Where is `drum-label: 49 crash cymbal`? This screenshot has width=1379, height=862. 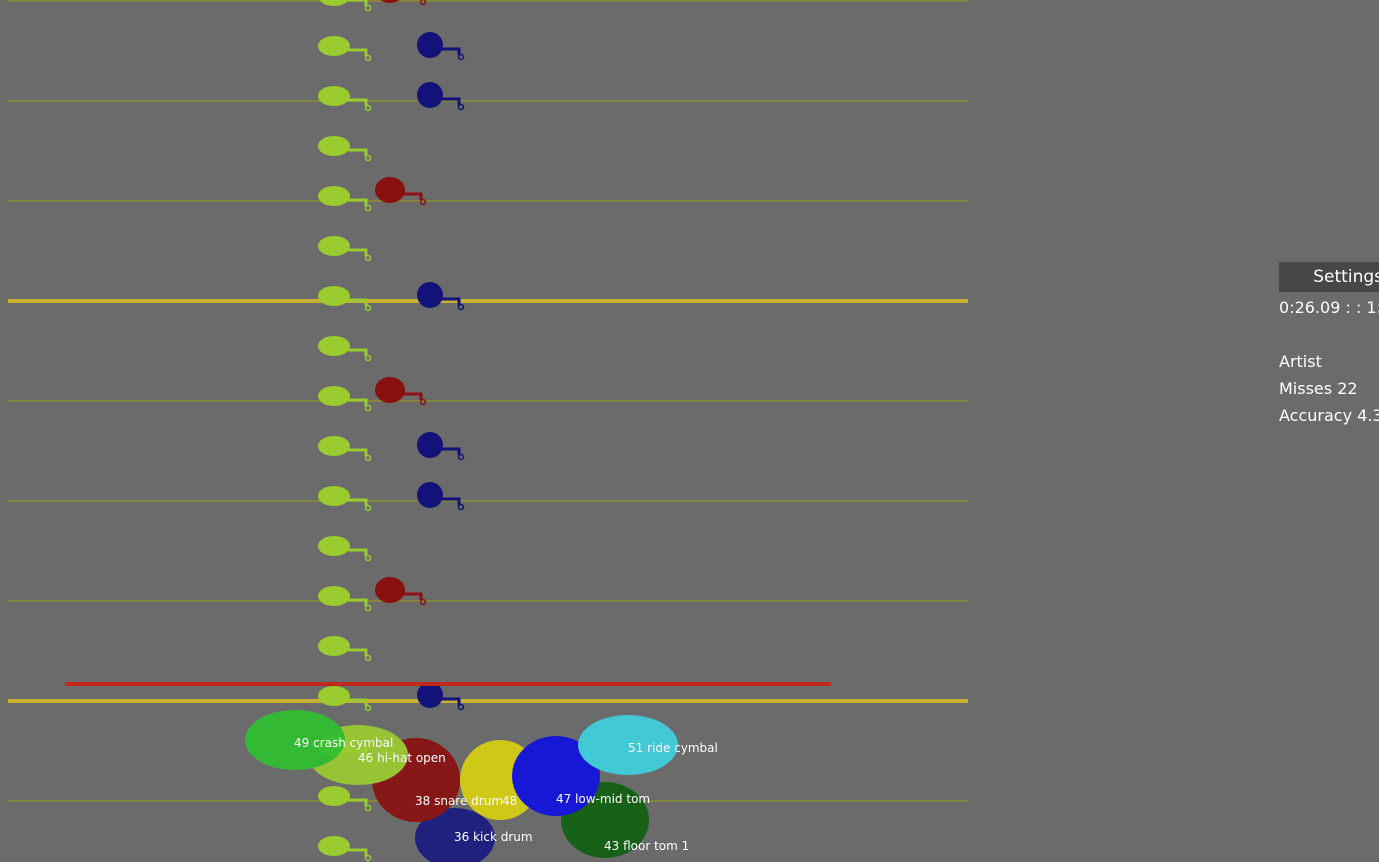 drum-label: 49 crash cymbal is located at coordinates (343, 743).